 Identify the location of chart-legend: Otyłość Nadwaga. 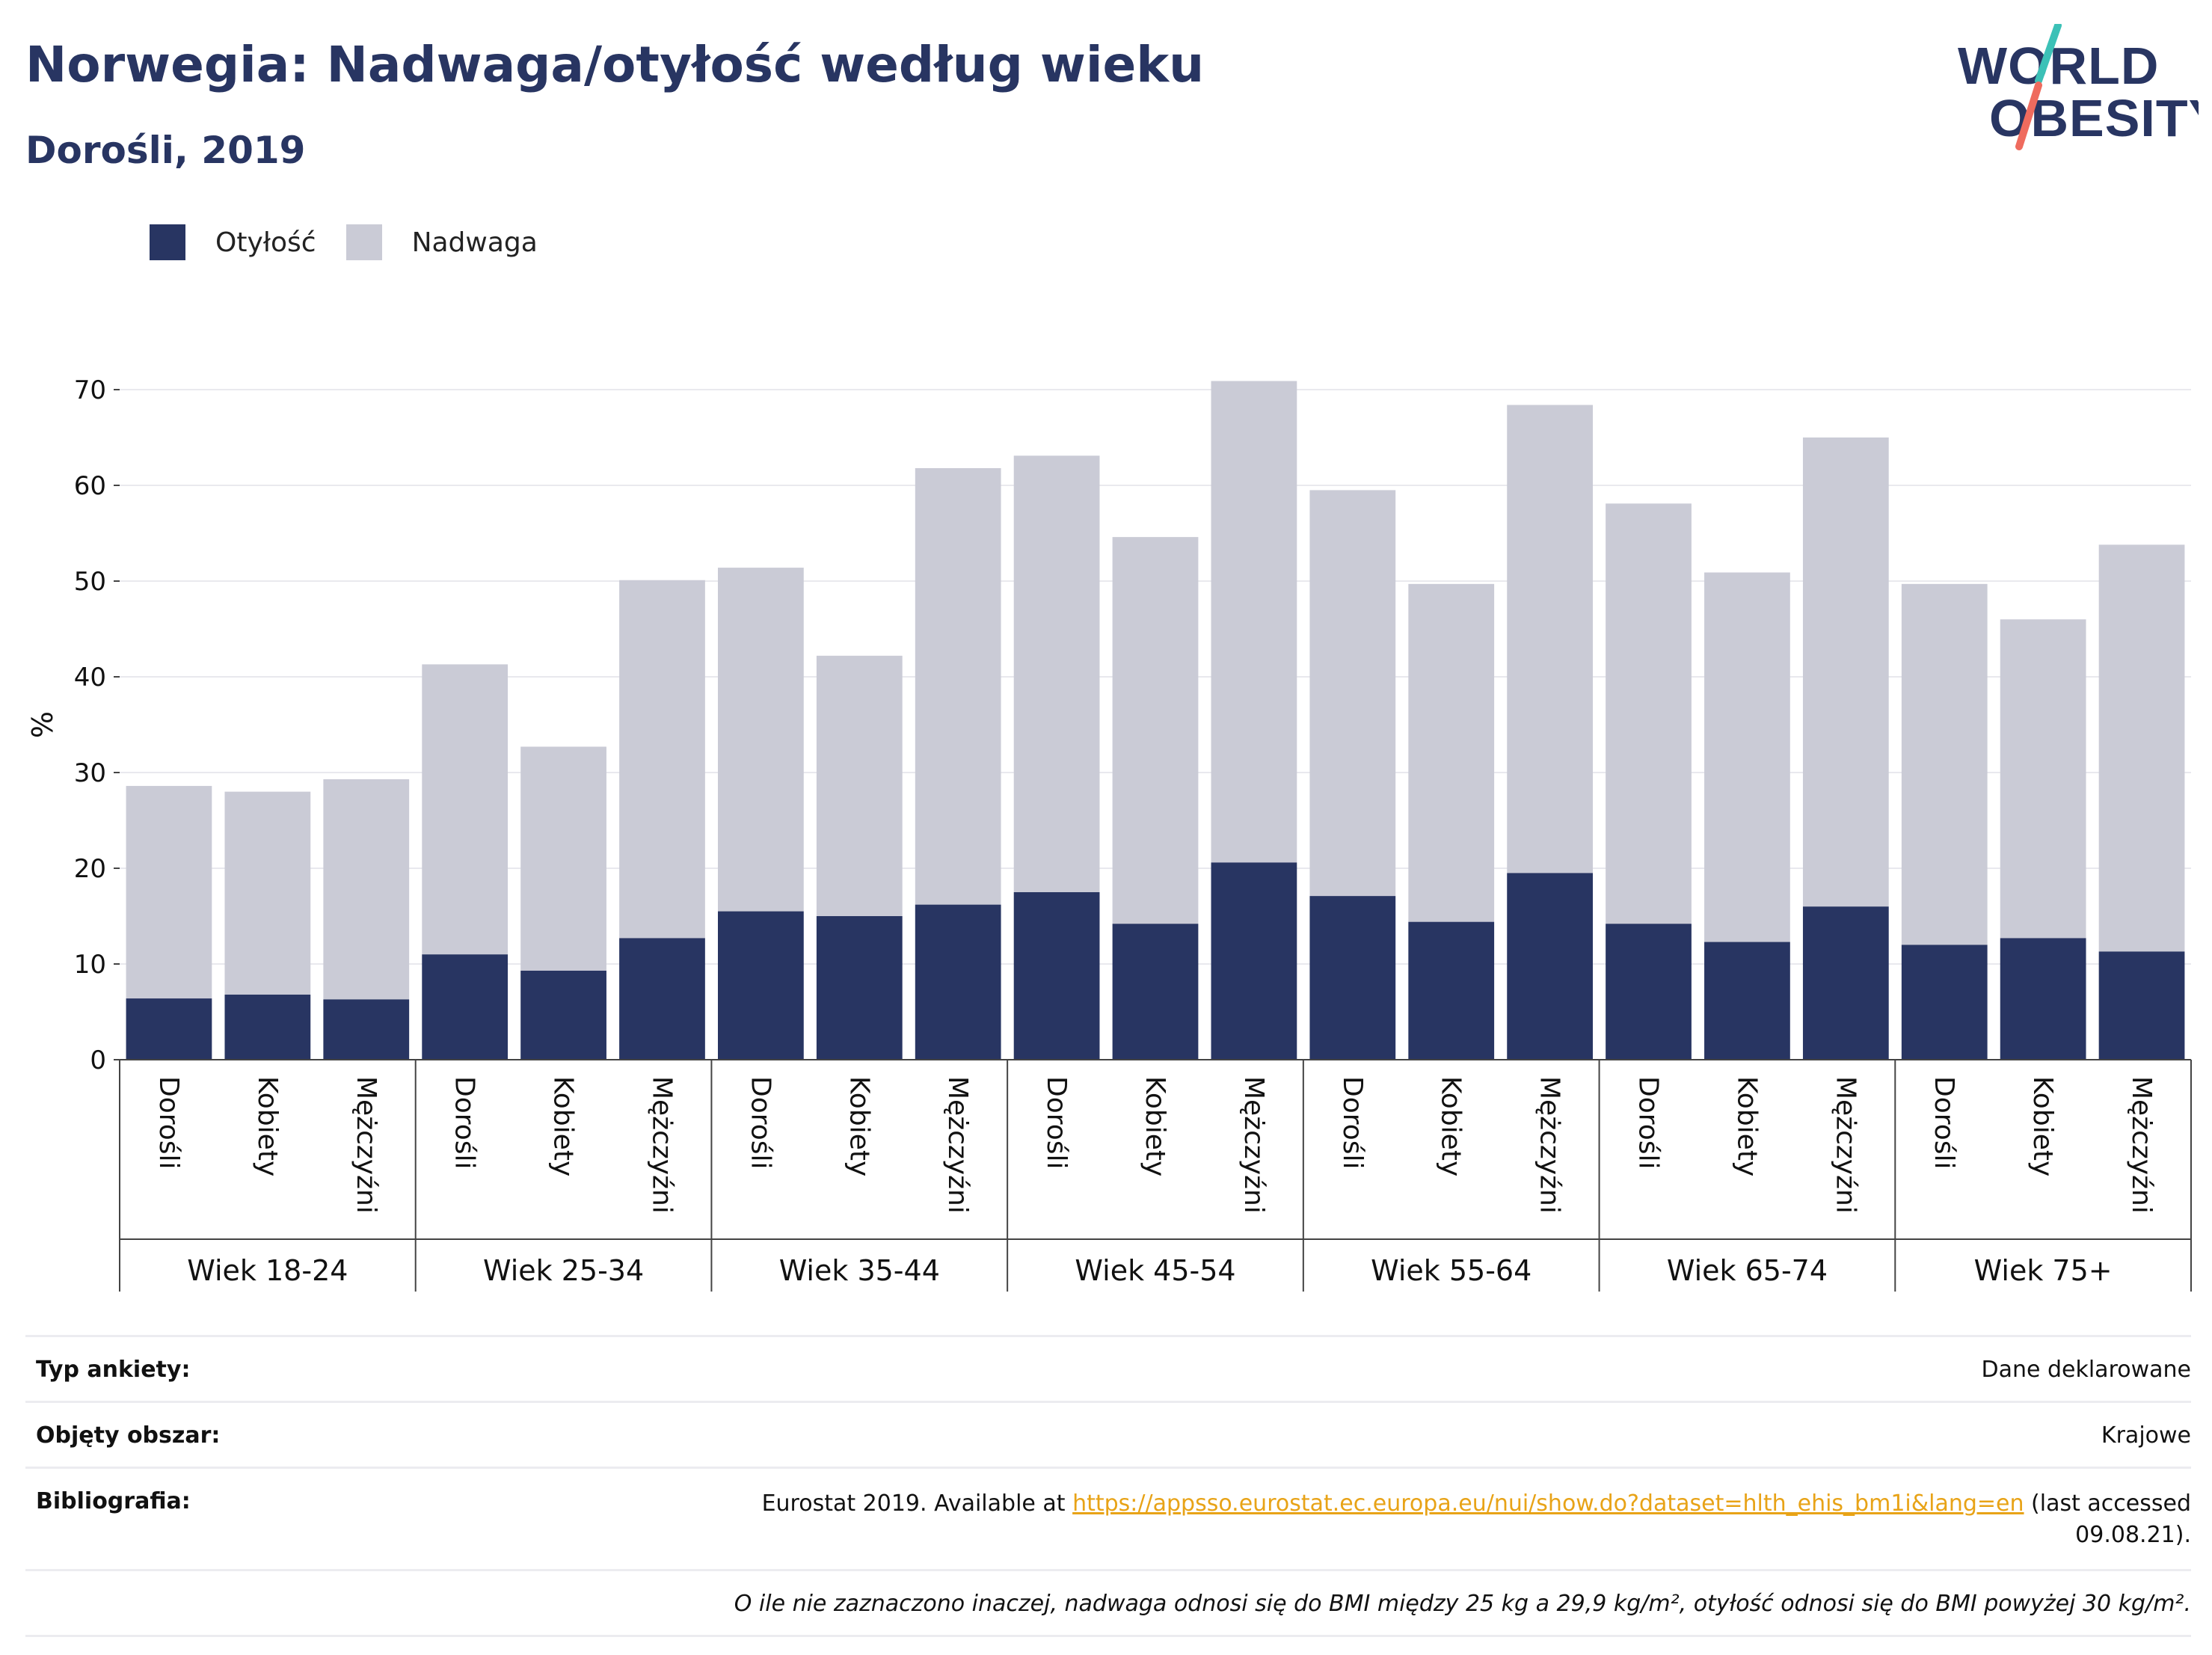
(359, 242).